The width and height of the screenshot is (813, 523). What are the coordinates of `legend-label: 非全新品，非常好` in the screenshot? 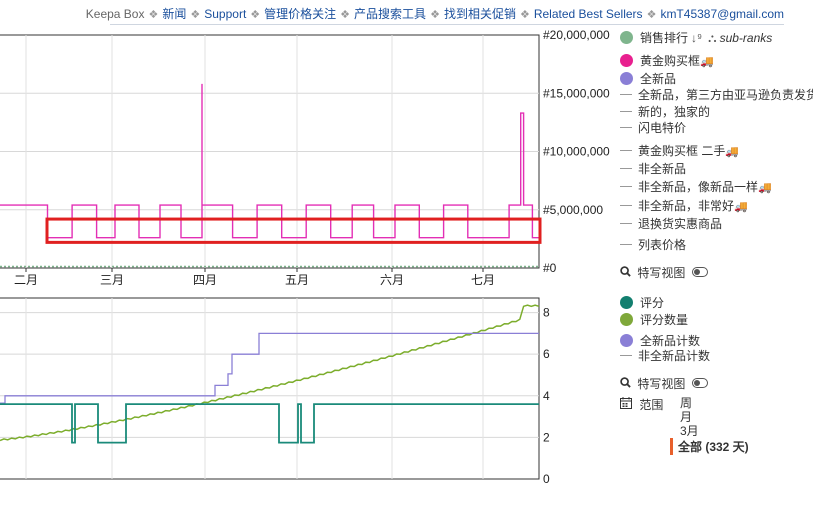 It's located at (686, 206).